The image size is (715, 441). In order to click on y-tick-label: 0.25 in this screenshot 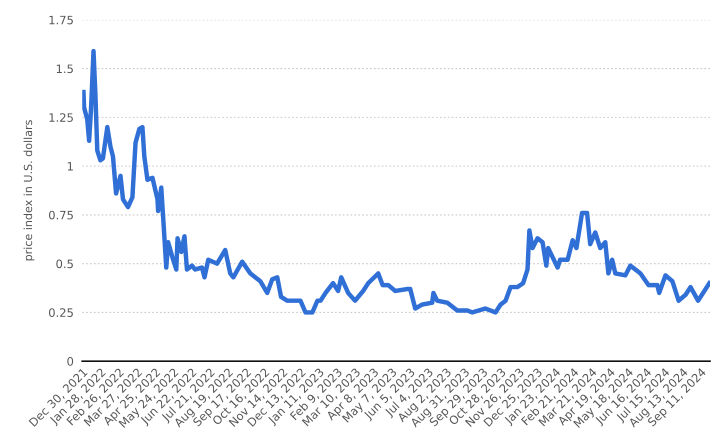, I will do `click(60, 312)`.